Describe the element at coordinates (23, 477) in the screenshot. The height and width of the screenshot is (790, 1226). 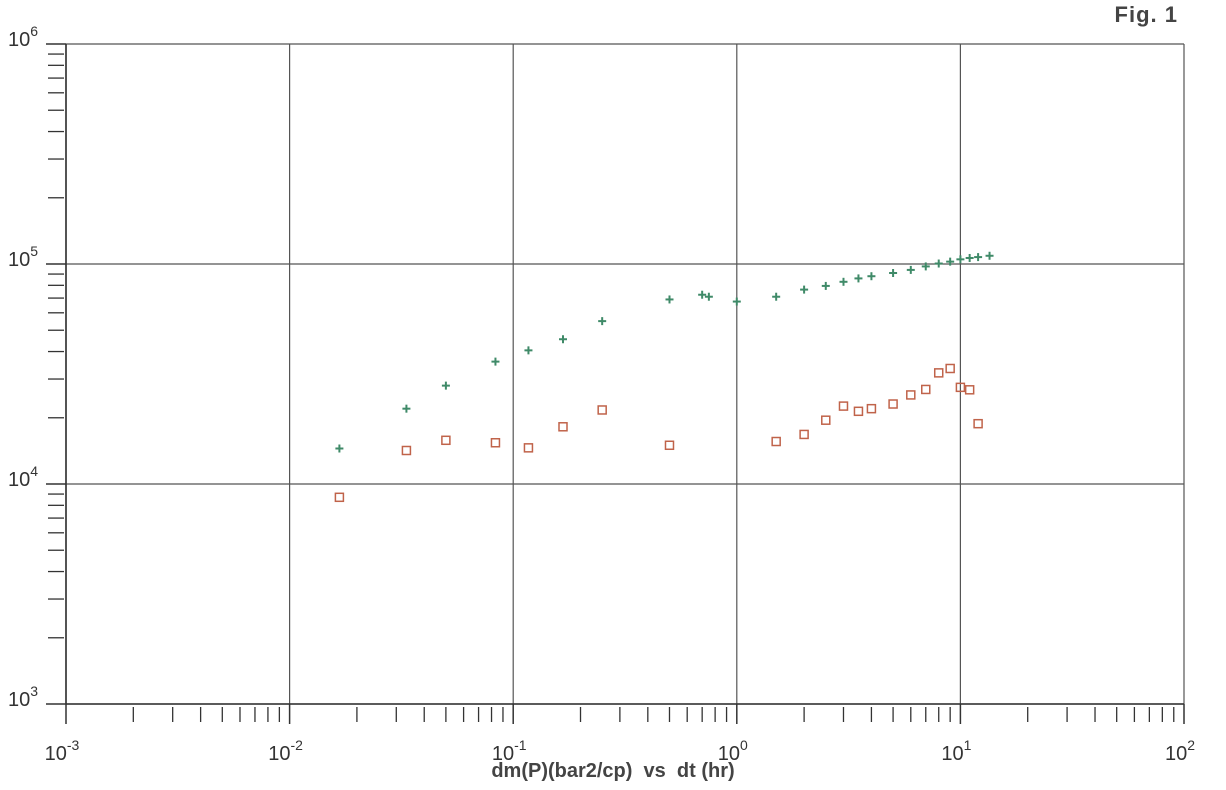
I see `y-tick-label: 10⁴` at that location.